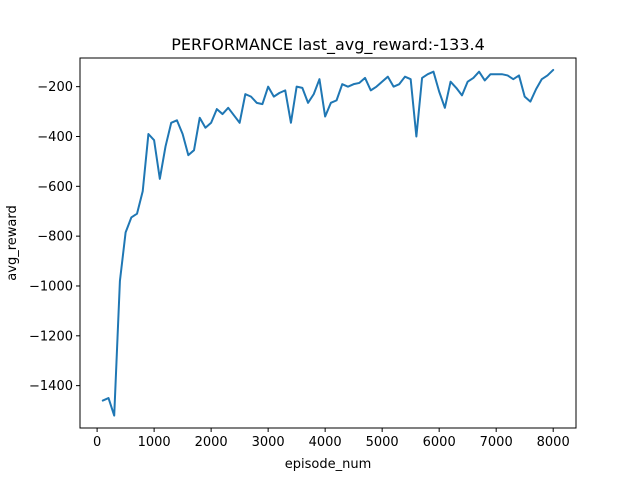 This screenshot has width=640, height=480. I want to click on x-tick-label: 4000, so click(325, 442).